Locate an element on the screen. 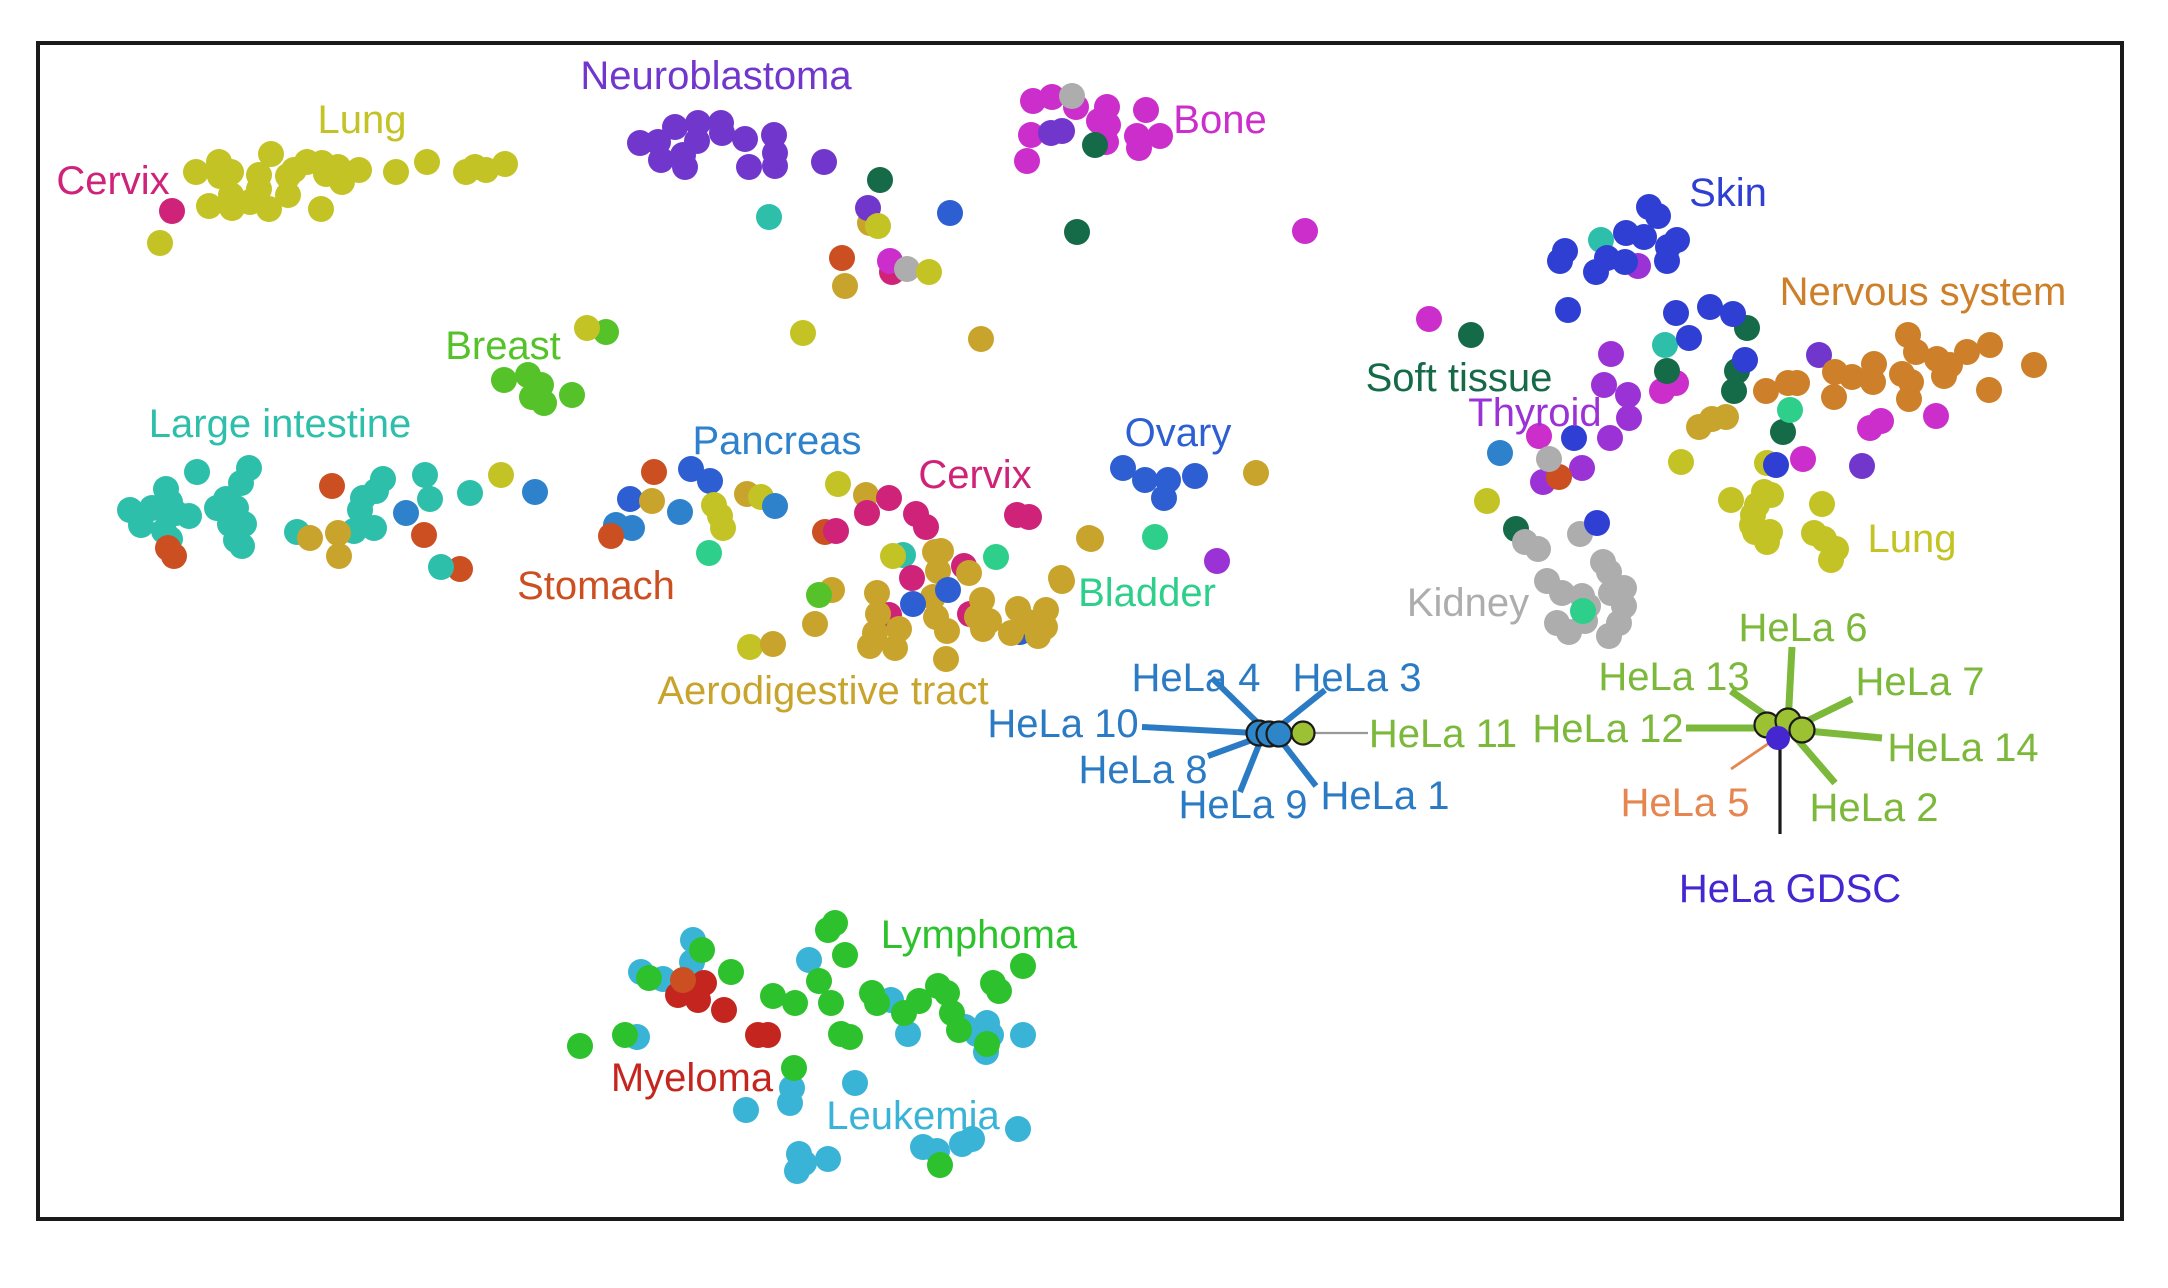  svg-text: Breast is located at coordinates (503, 346).